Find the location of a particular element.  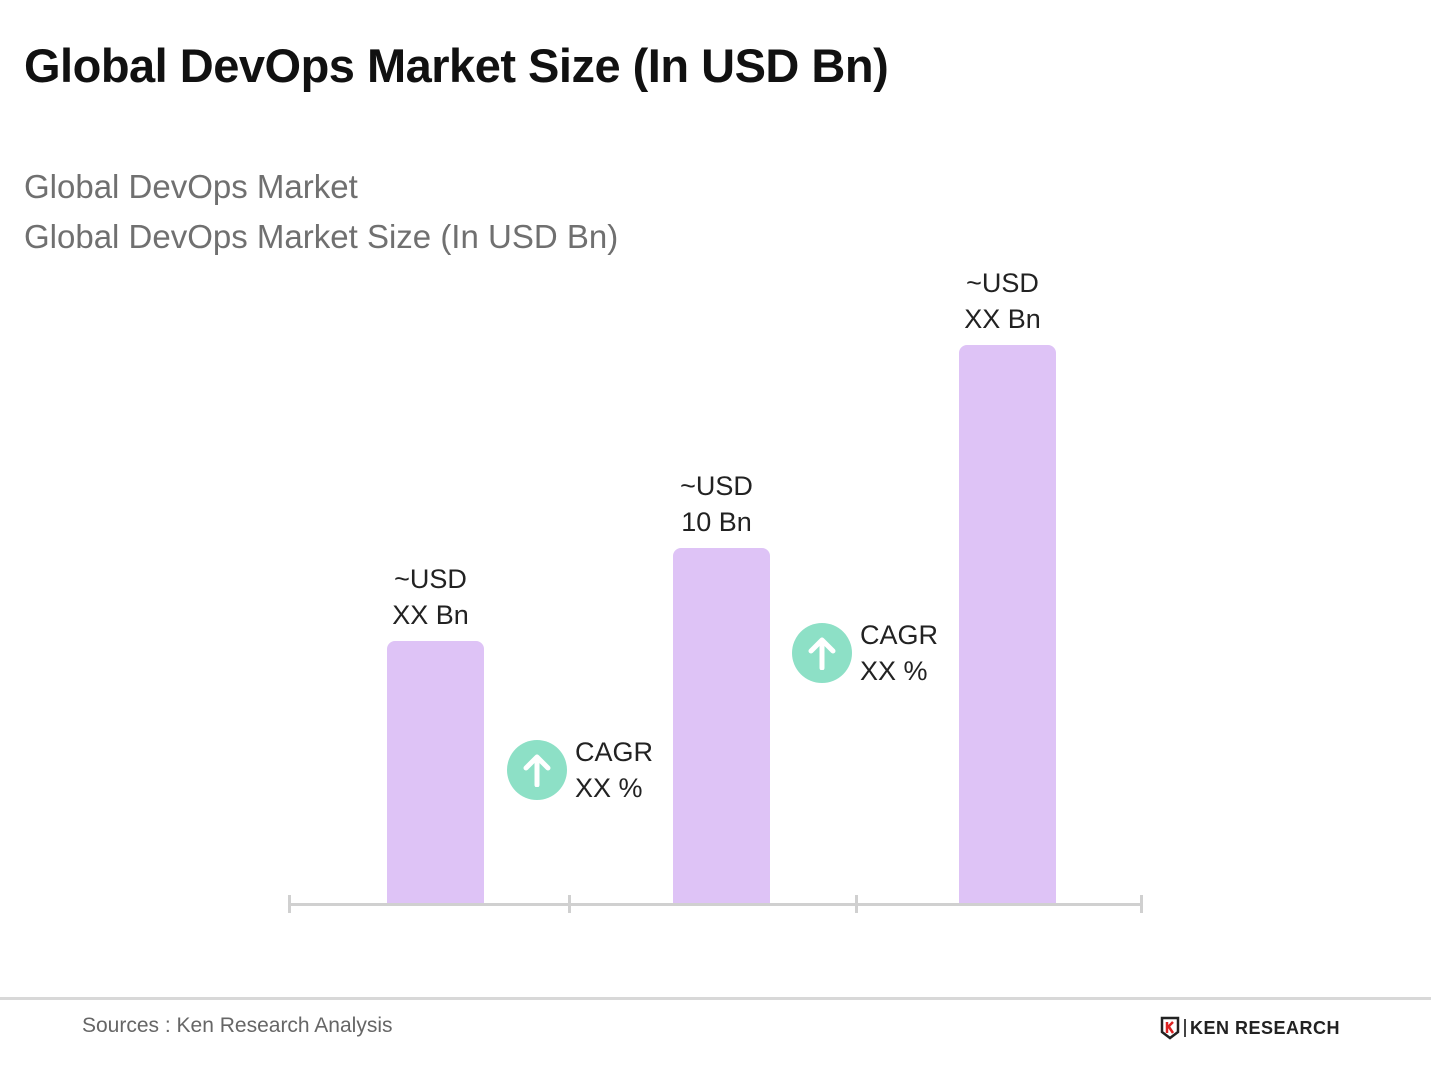

subtitle-line-2: Global DevOps Market Size (In USD Bn) is located at coordinates (321, 236).